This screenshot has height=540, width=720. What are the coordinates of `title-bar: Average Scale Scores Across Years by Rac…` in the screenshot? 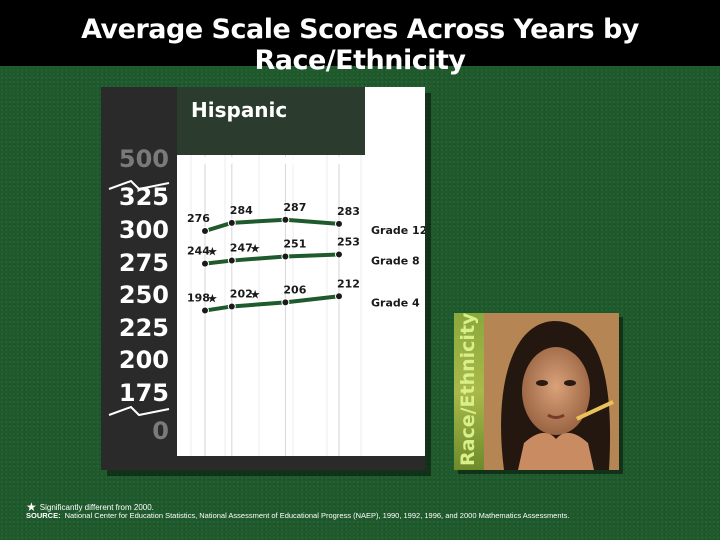 It's located at (360, 38).